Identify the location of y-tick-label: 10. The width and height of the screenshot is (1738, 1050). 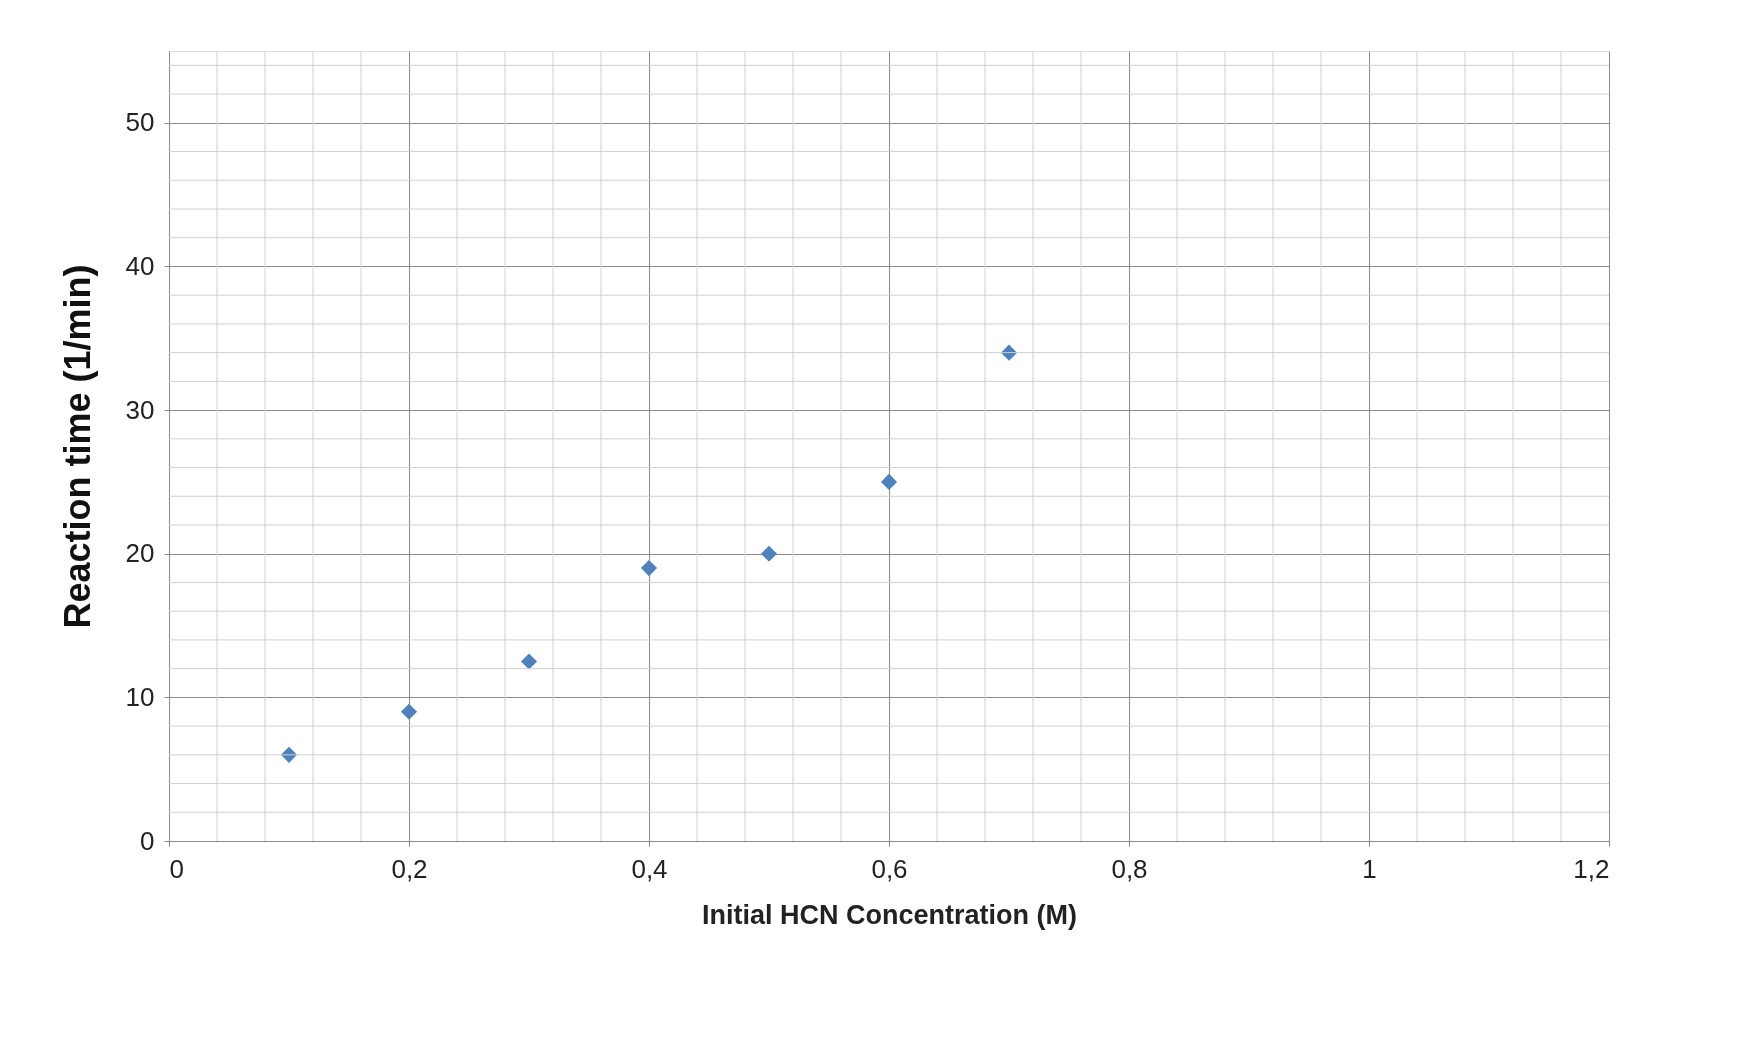
(140, 696).